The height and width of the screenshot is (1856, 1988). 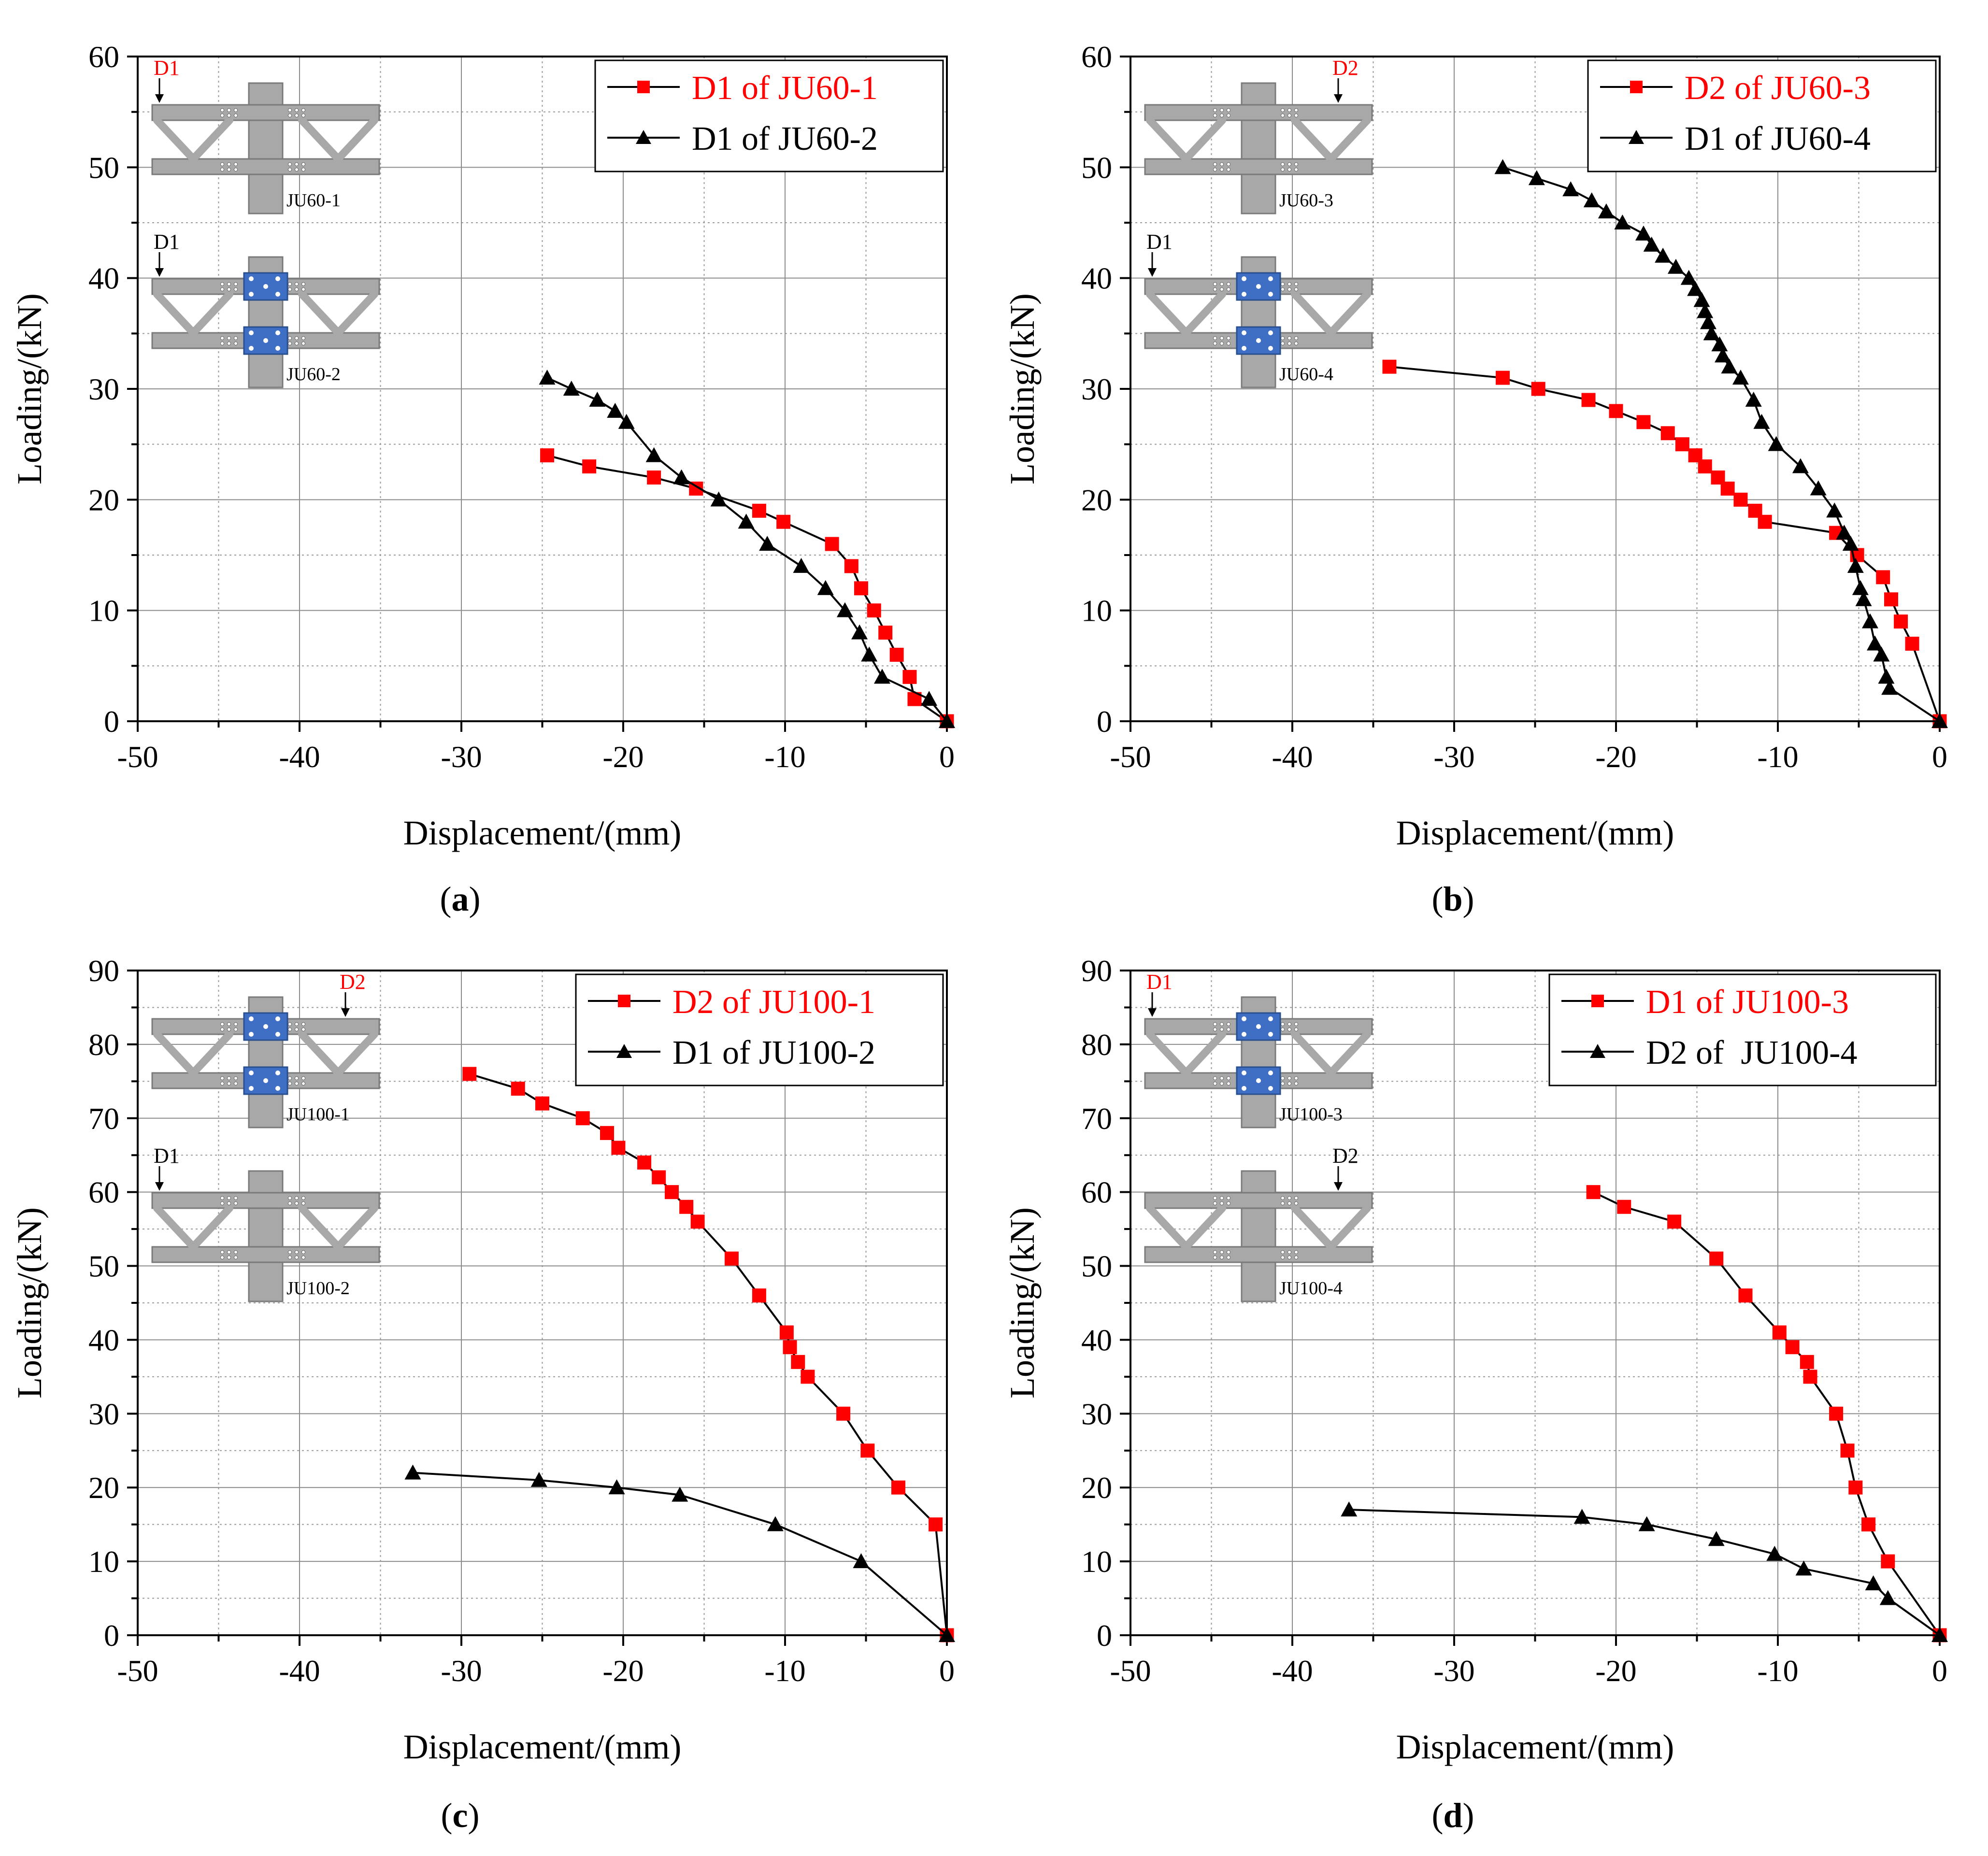 I want to click on specimen-id-label: JU60-2, so click(x=313, y=374).